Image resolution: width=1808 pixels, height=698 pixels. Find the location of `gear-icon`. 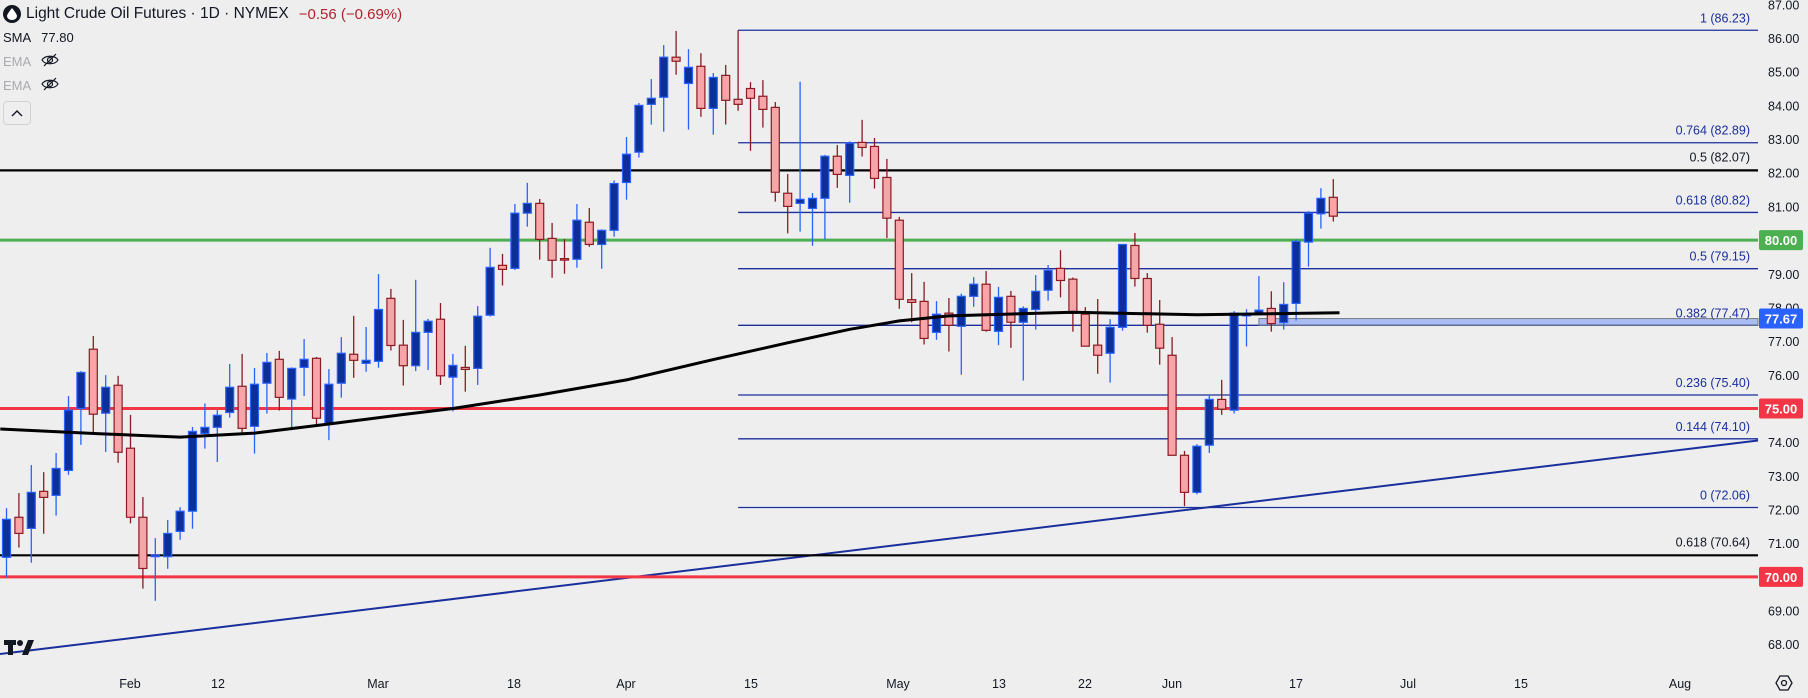

gear-icon is located at coordinates (1784, 685).